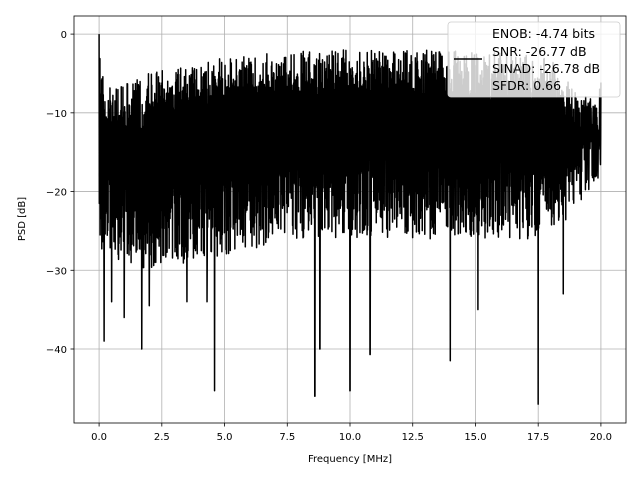 The image size is (640, 484). What do you see at coordinates (287, 437) in the screenshot?
I see `x-tick-label: 7.5` at bounding box center [287, 437].